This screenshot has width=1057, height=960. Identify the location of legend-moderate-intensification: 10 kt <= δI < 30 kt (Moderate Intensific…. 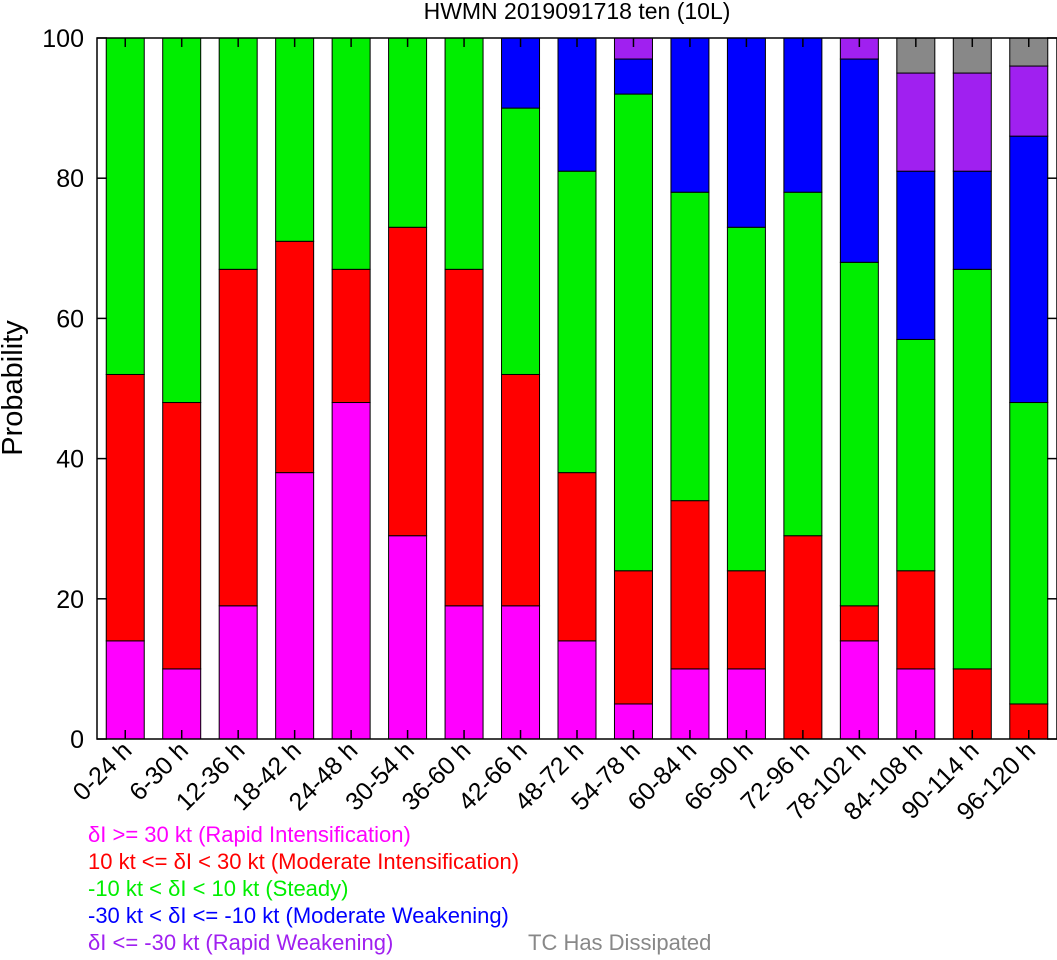
(304, 861).